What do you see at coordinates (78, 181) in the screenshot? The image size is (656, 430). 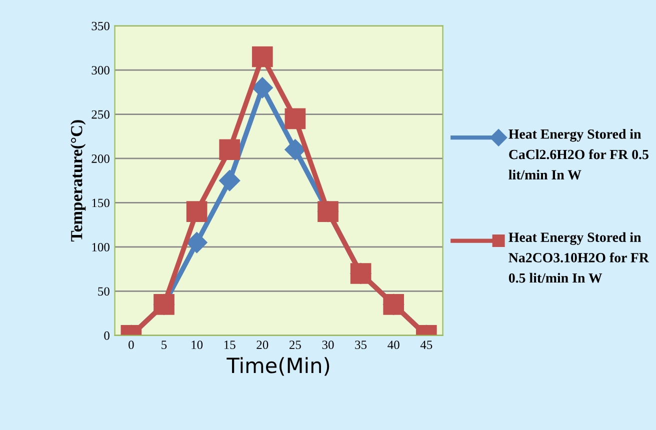 I see `y-axis-title: Temperature(°C)` at bounding box center [78, 181].